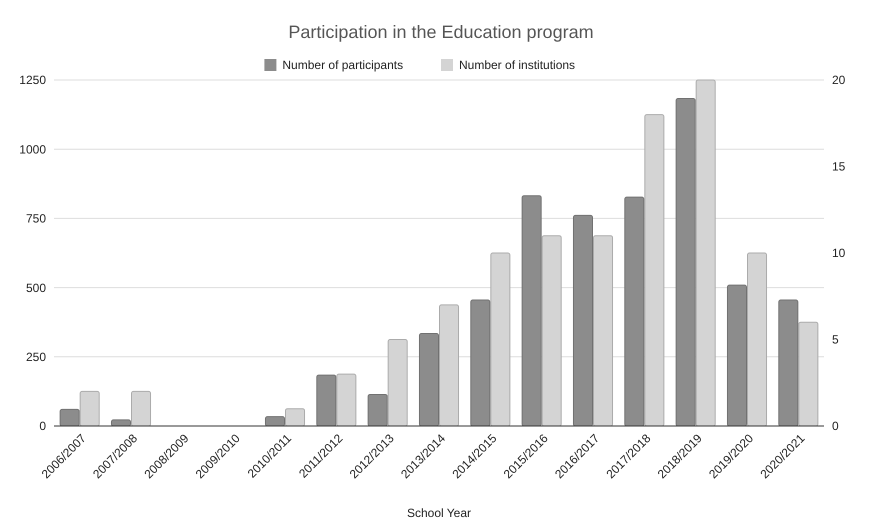 The height and width of the screenshot is (529, 882). Describe the element at coordinates (32, 80) in the screenshot. I see `y-tick-label: 1250` at that location.